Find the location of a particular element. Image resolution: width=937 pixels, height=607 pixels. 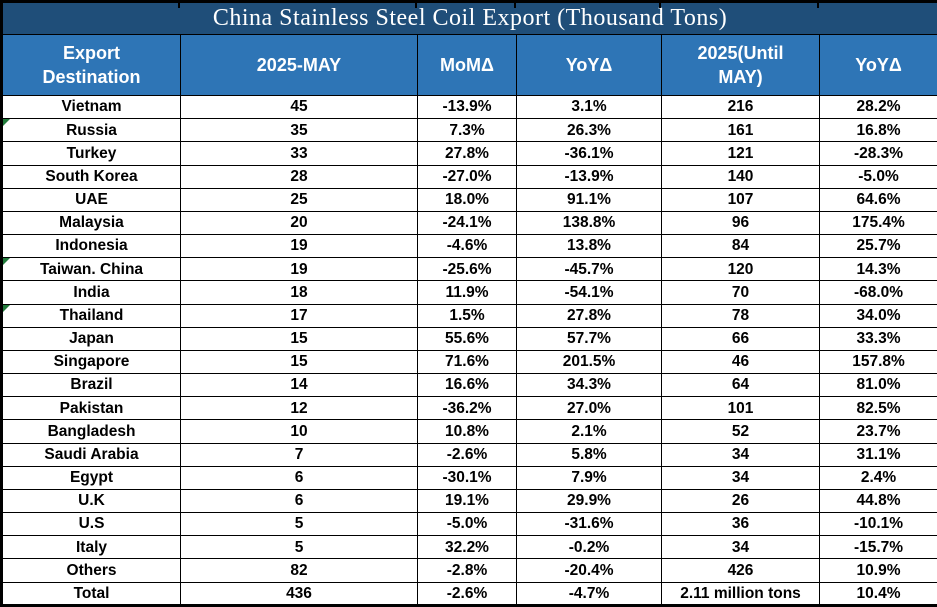

destination-cell: Malaysia is located at coordinates (91, 223).